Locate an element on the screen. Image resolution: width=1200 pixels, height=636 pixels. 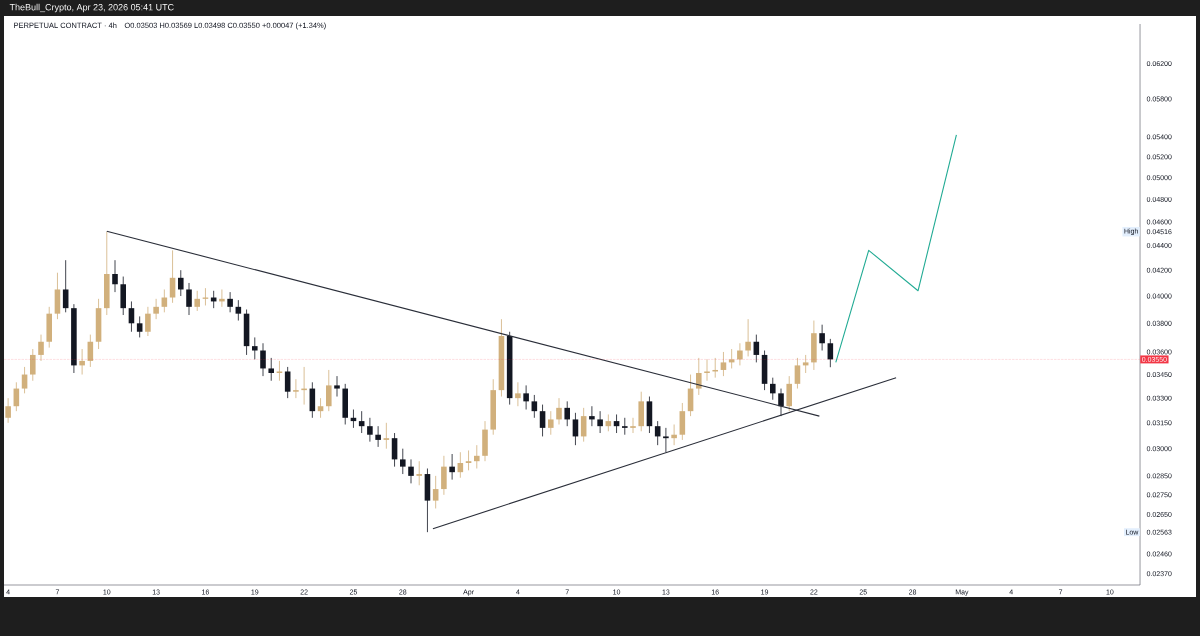
line-series is located at coordinates (896, 248).